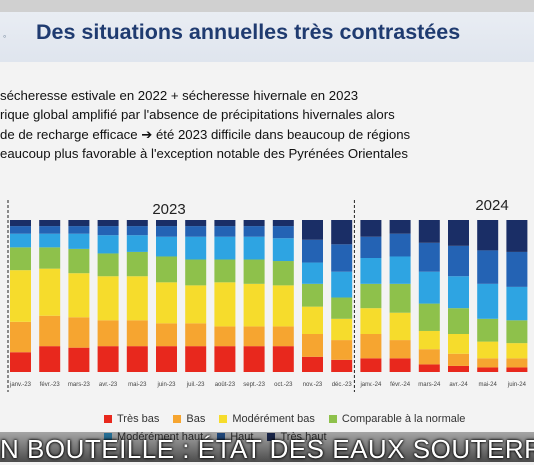 The image size is (534, 465). What do you see at coordinates (342, 385) in the screenshot?
I see `x-tick-label: déc.-23` at bounding box center [342, 385].